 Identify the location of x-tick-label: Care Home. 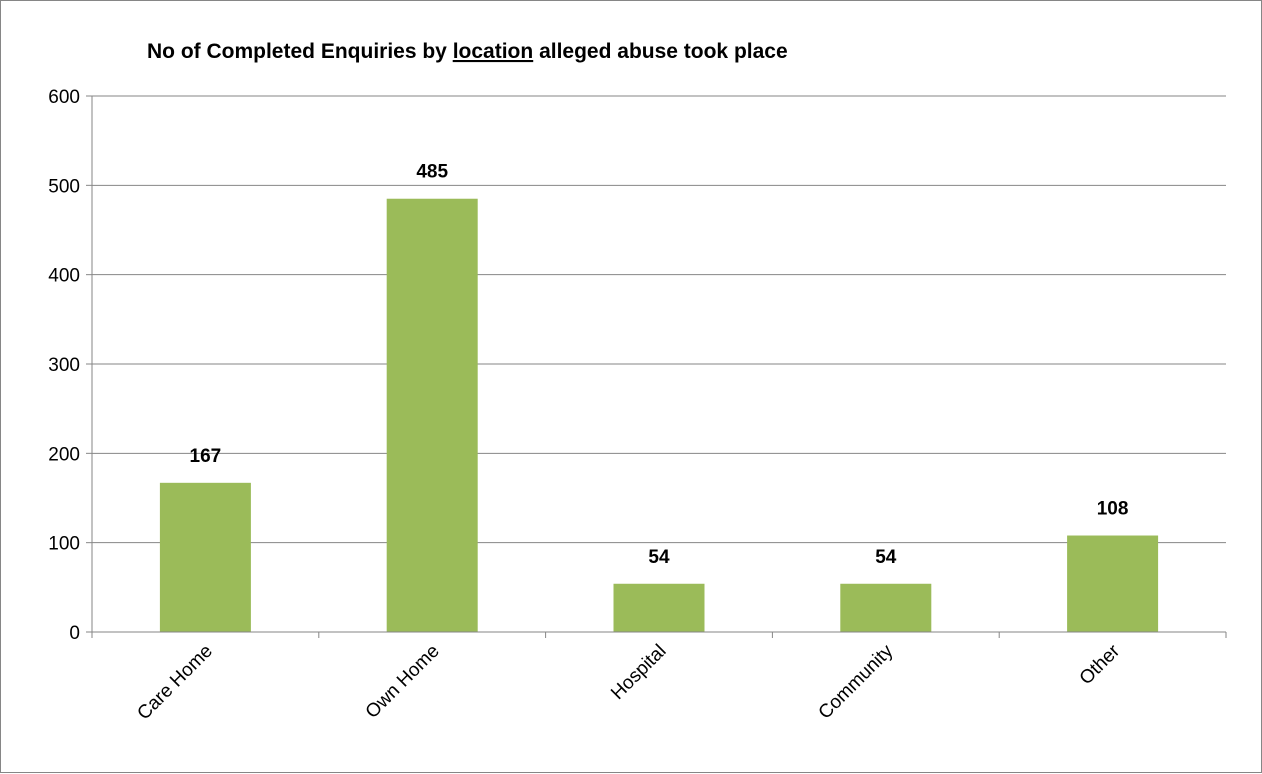
(175, 683).